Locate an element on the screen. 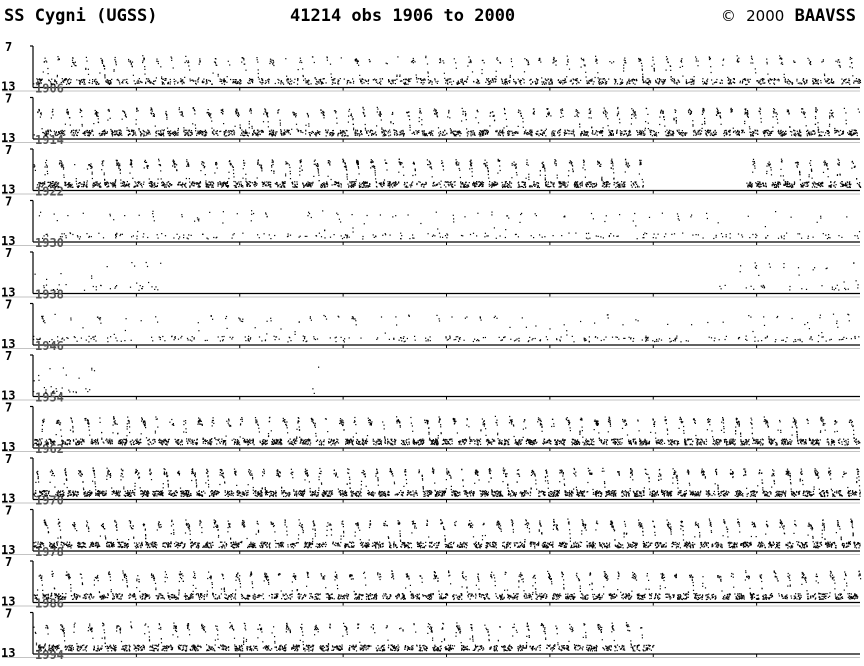 This screenshot has height=666, width=864. y-tick-label-13: 13 is located at coordinates (8, 87).